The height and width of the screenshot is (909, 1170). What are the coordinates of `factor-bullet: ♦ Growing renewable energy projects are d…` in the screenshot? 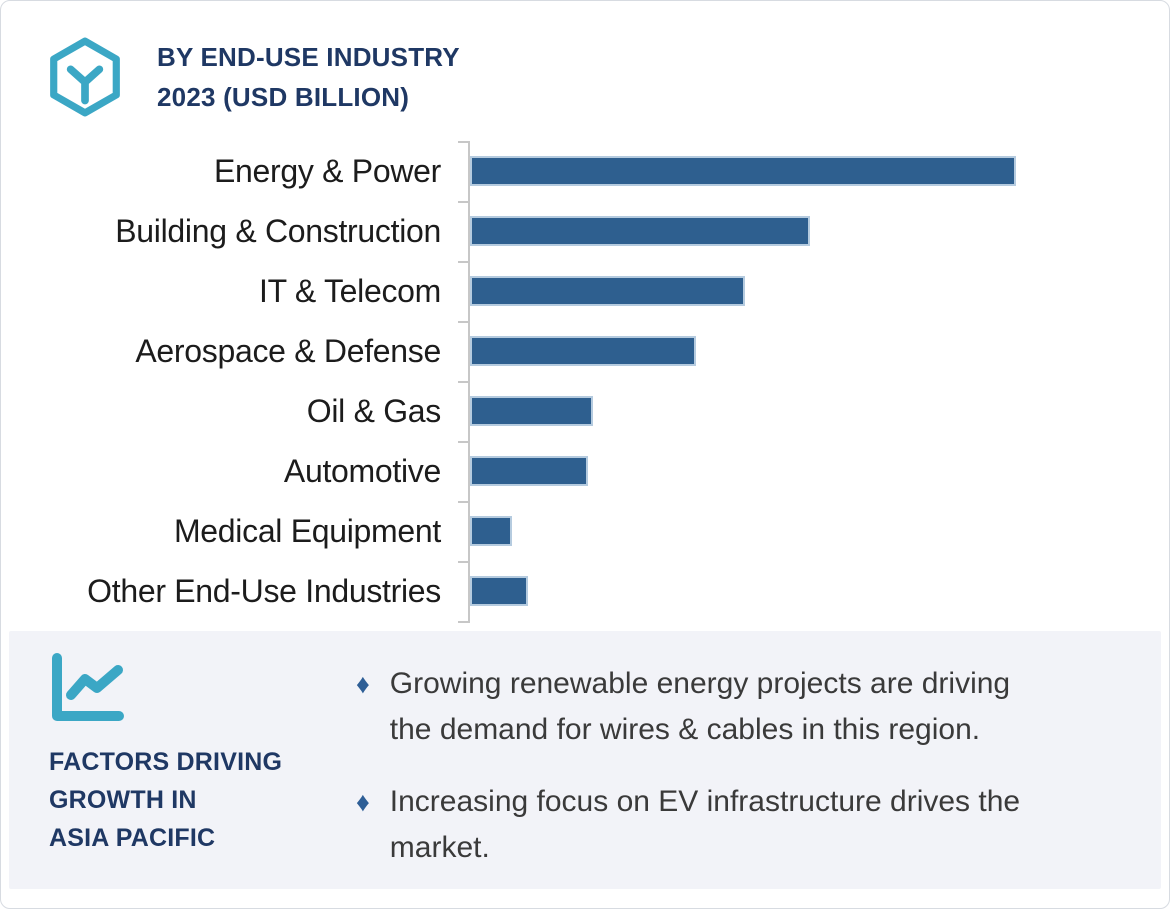 It's located at (753, 707).